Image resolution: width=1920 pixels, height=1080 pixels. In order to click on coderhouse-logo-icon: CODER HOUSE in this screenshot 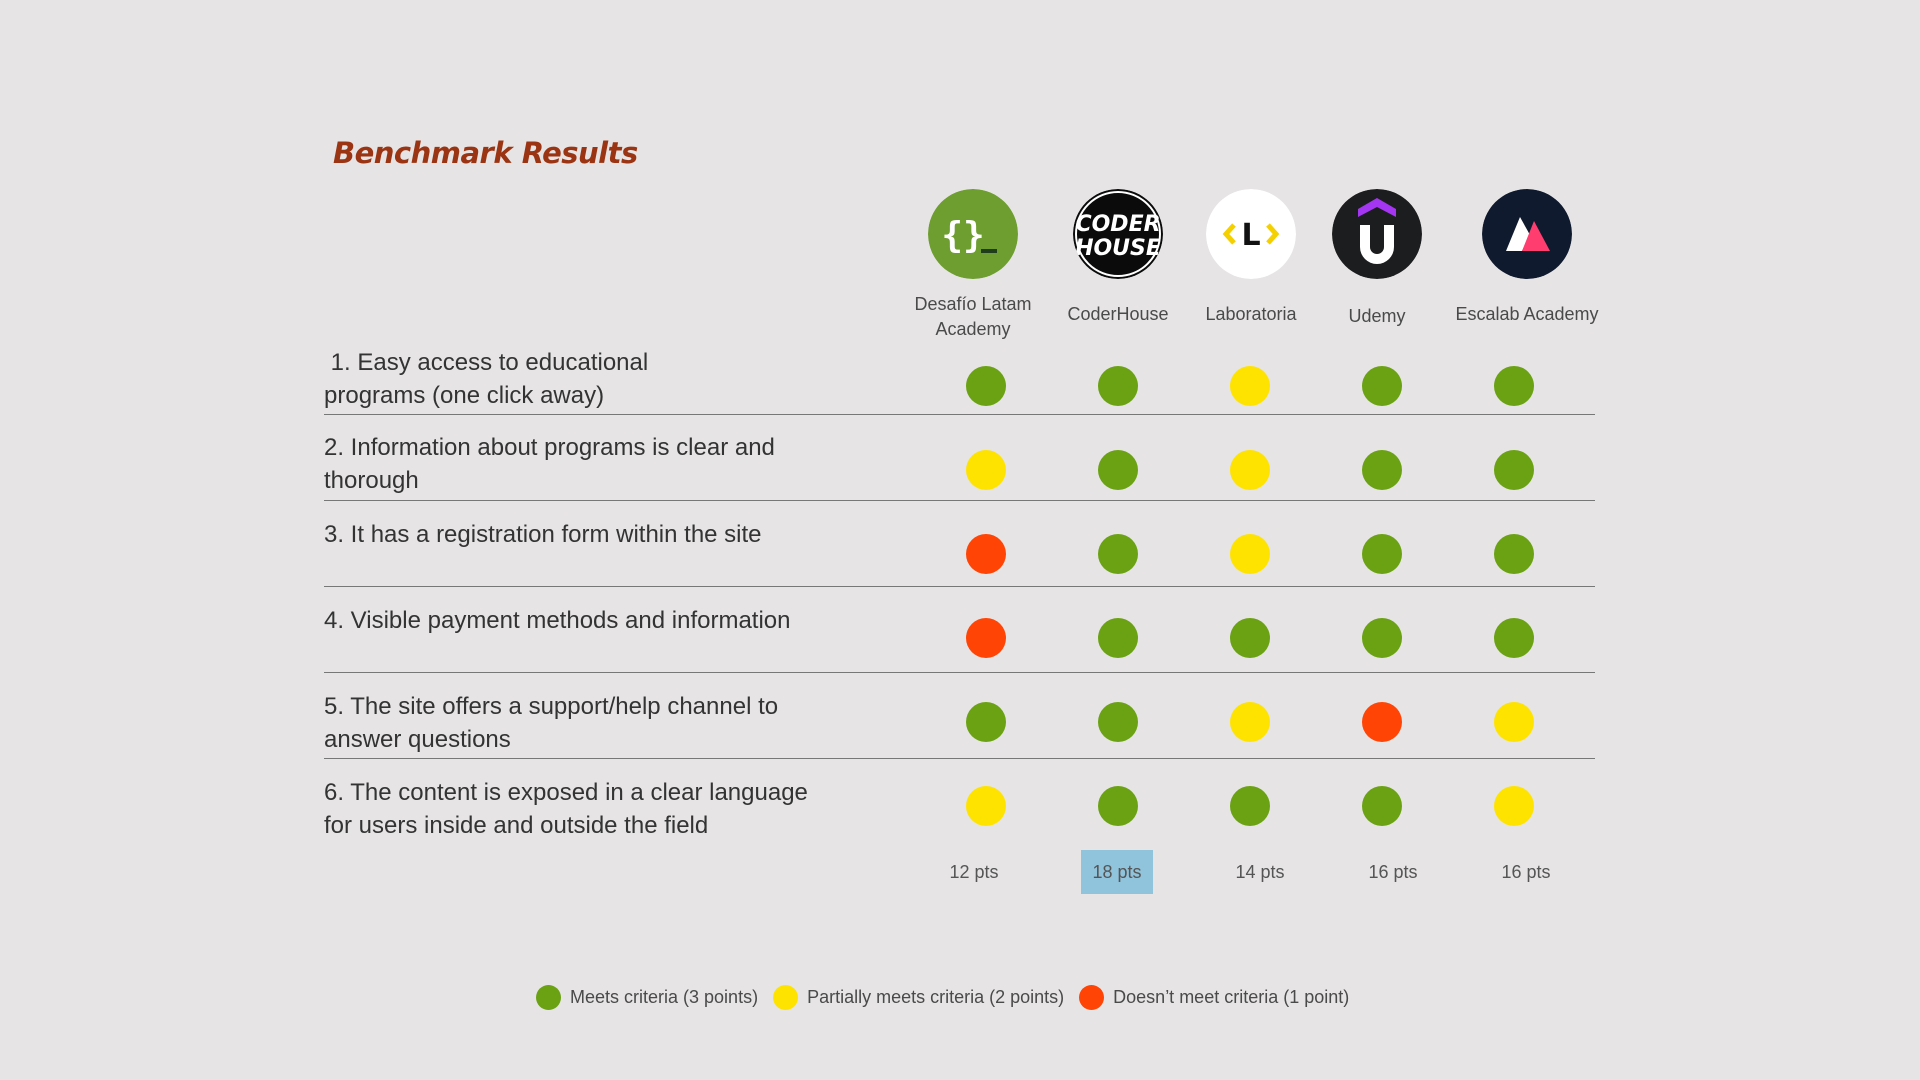, I will do `click(1118, 234)`.